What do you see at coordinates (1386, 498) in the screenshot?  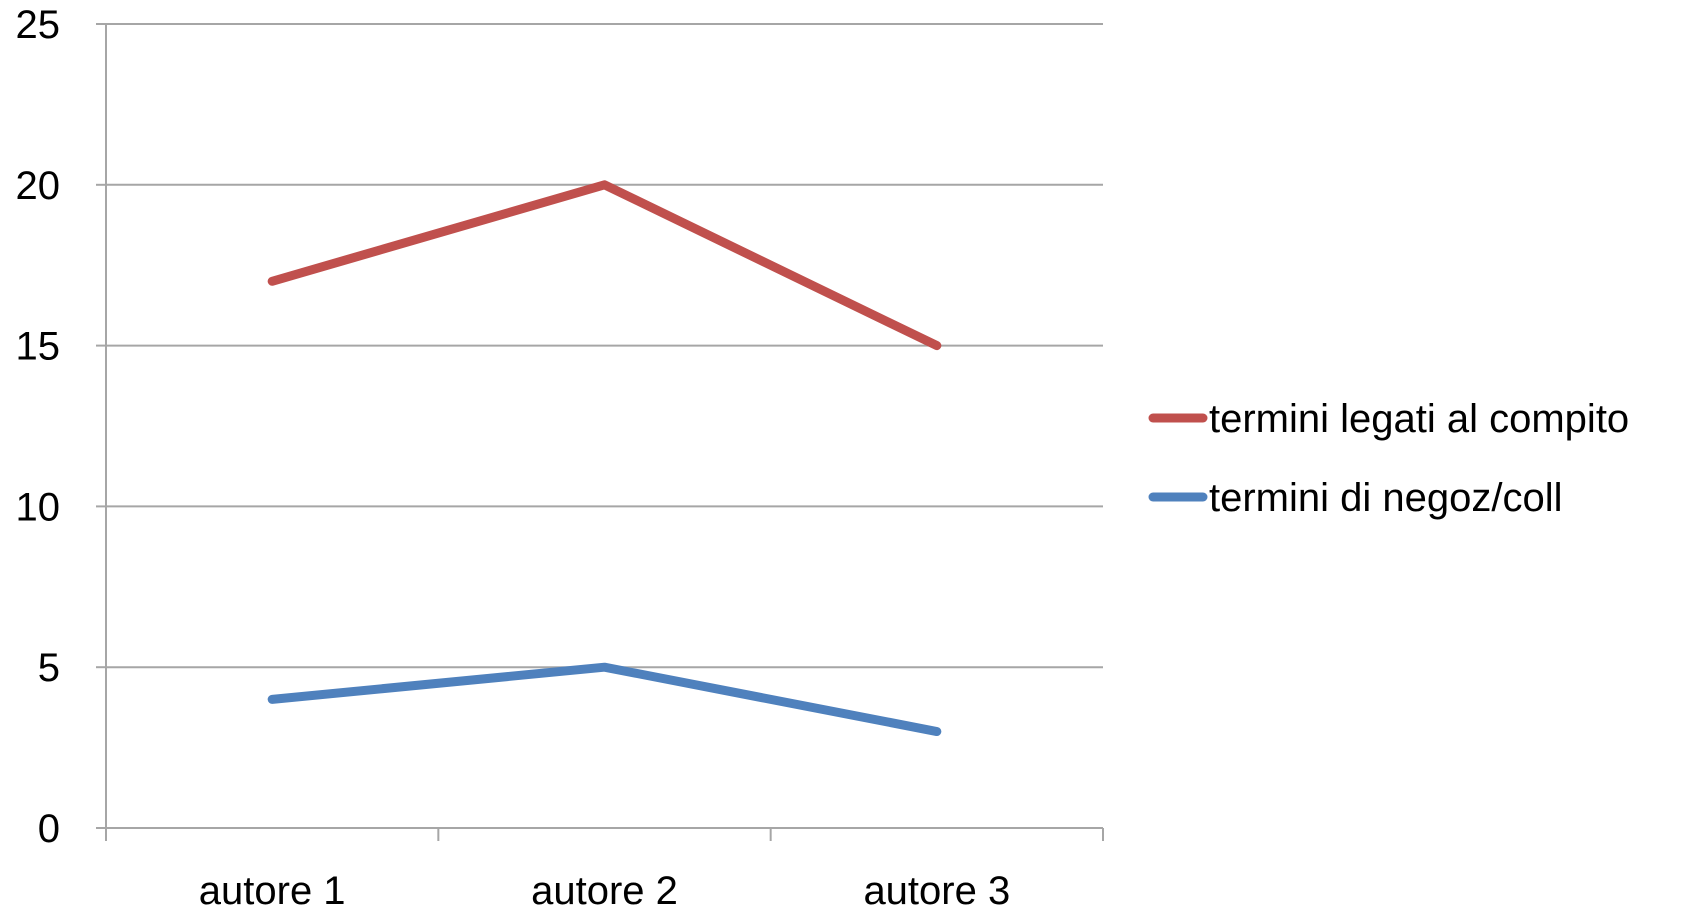 I see `legend-label-2: termini di negoz/coll` at bounding box center [1386, 498].